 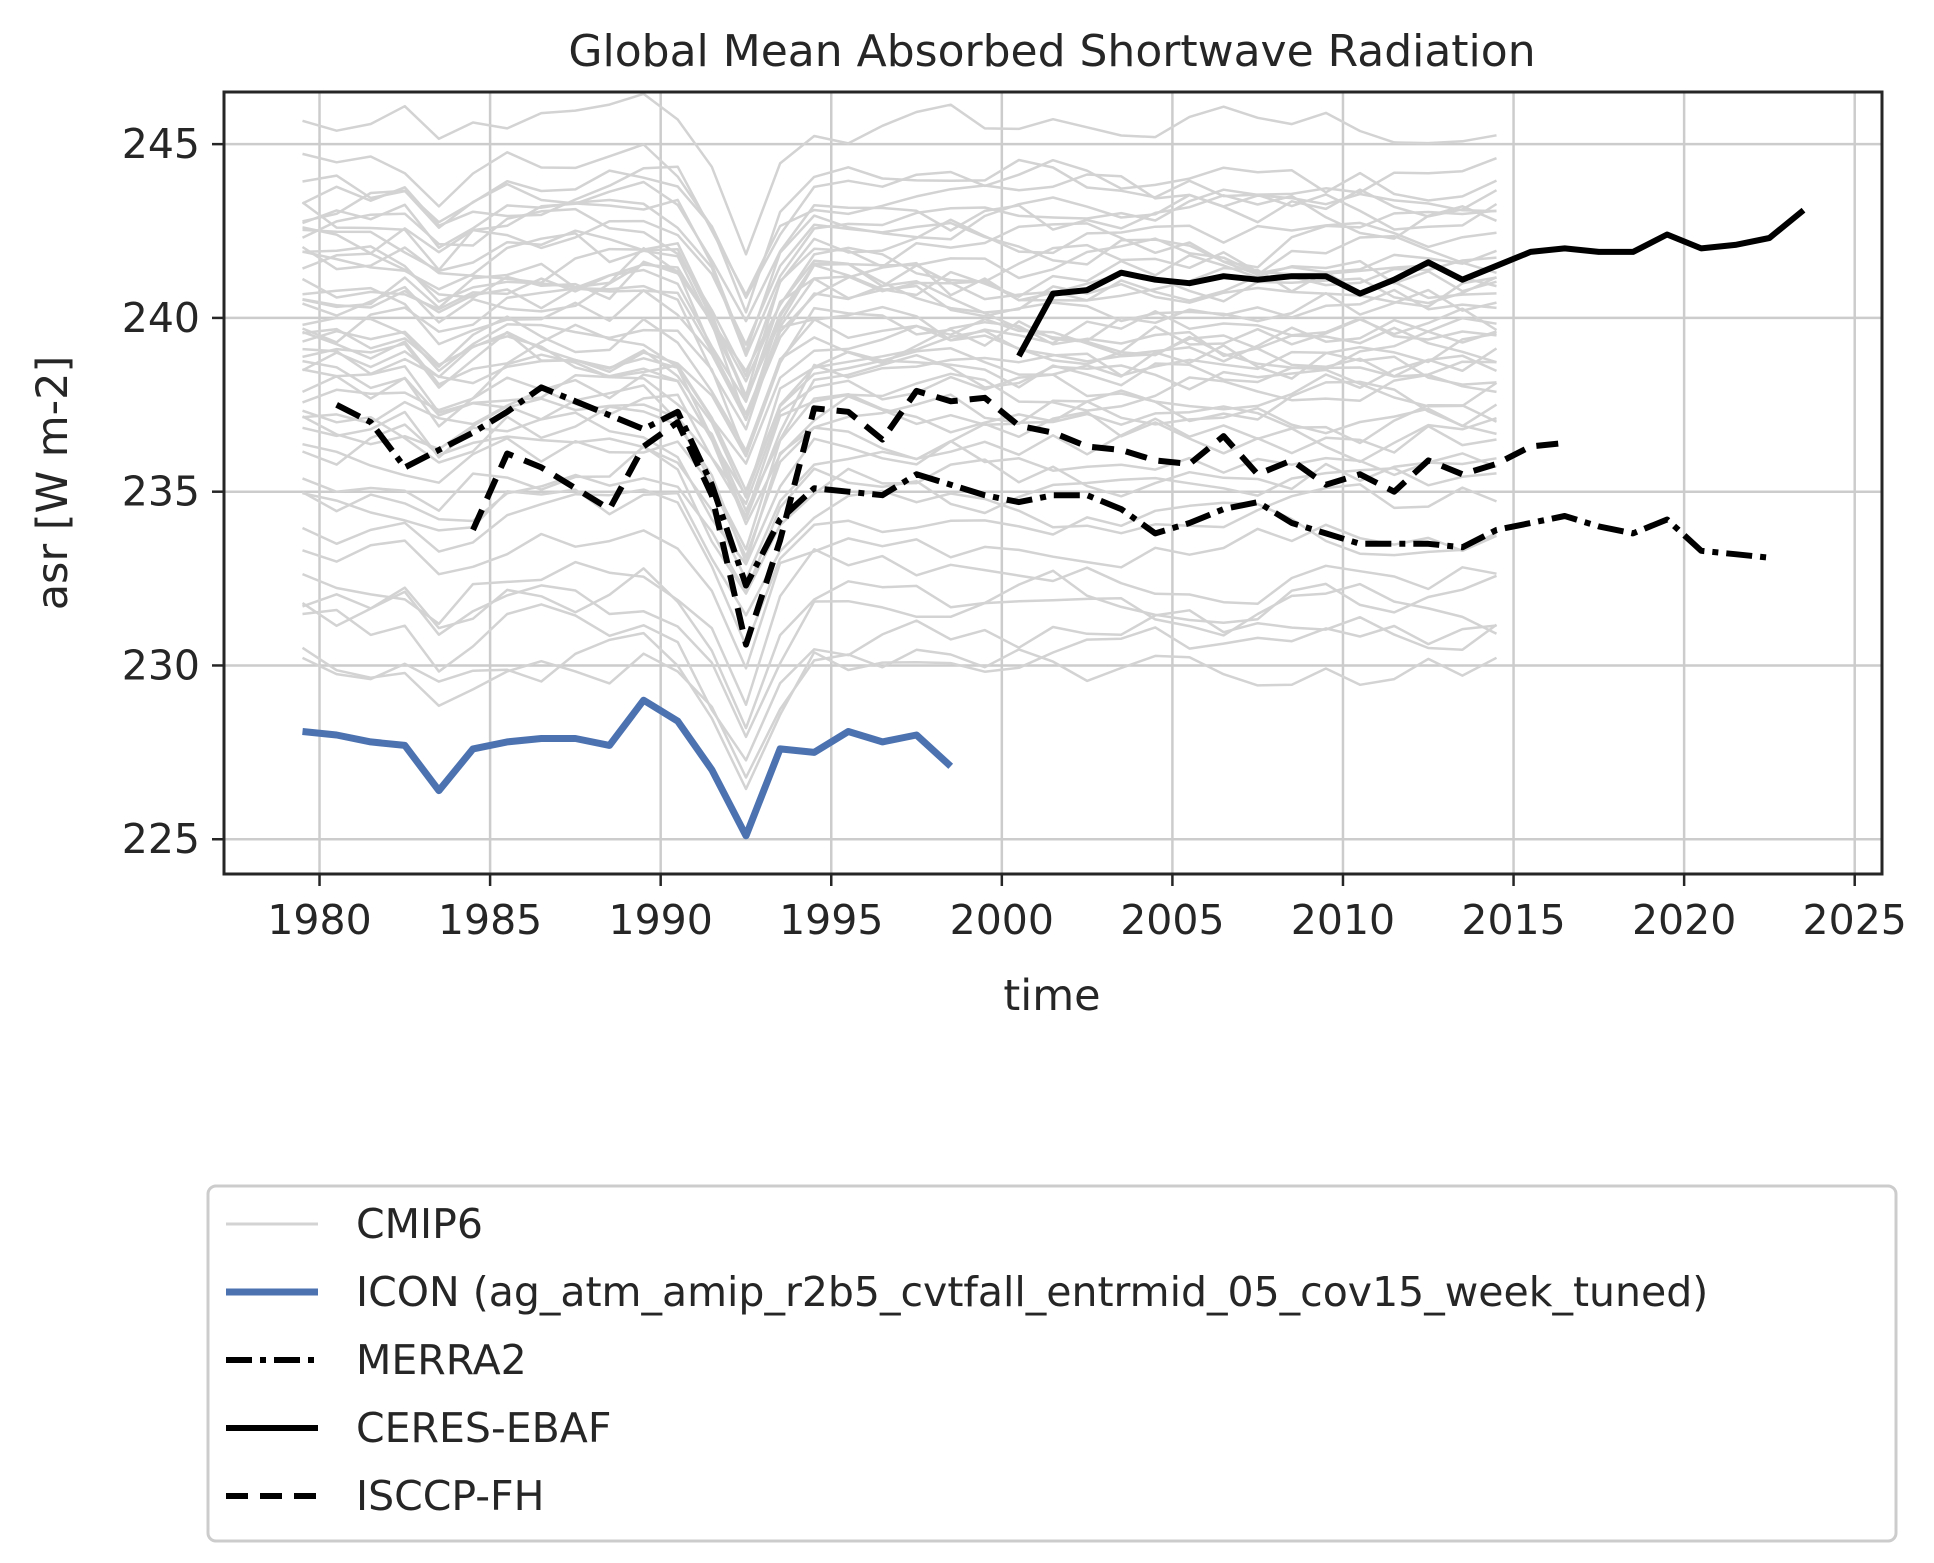 What do you see at coordinates (1051, 996) in the screenshot?
I see `x-axis-title: time` at bounding box center [1051, 996].